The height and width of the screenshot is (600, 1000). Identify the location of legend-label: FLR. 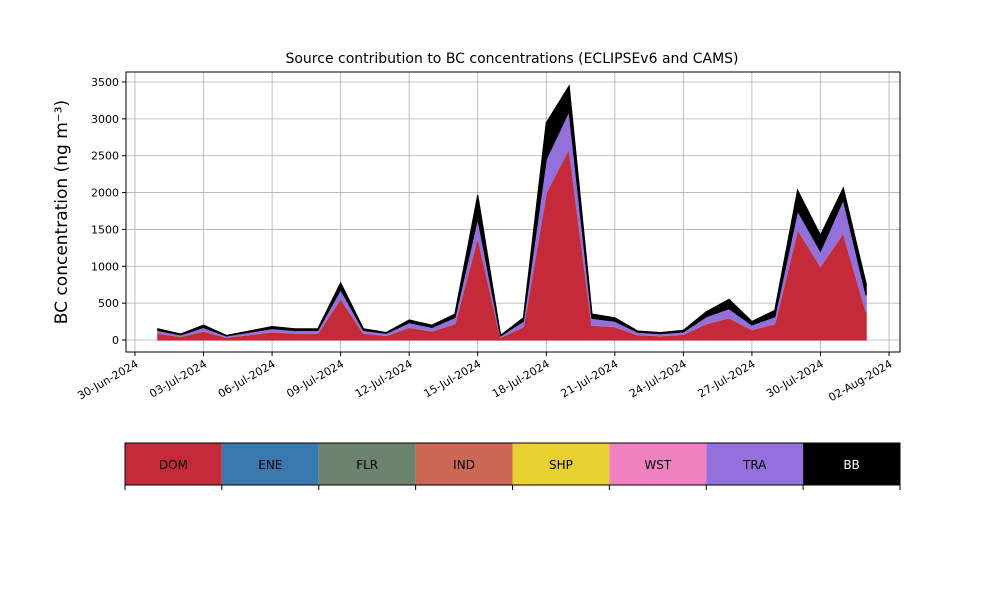
(367, 465).